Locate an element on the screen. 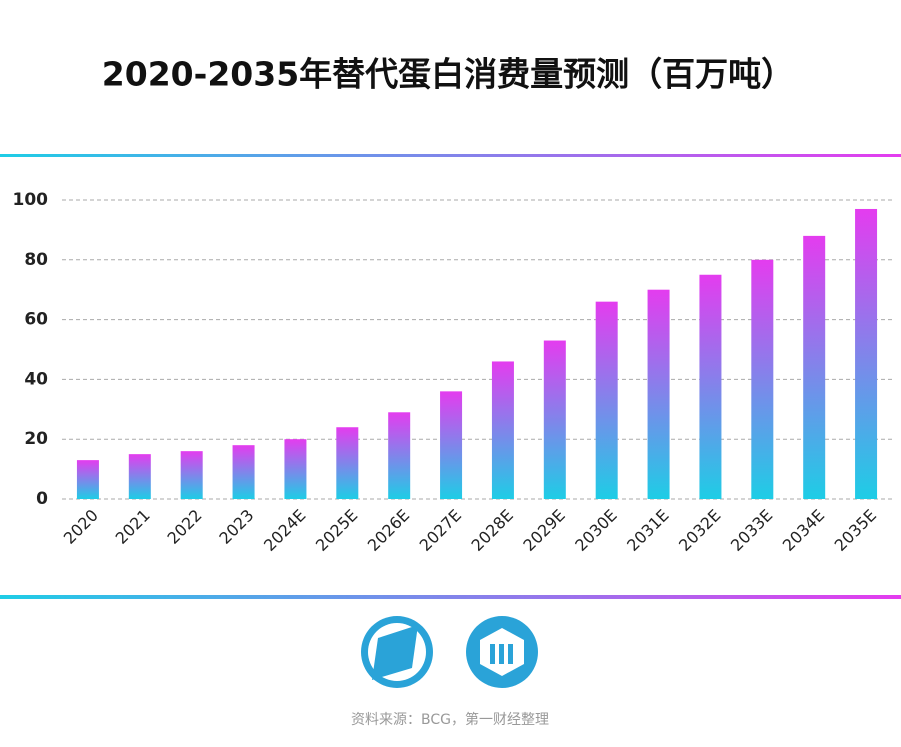  y-tick-label: 100 is located at coordinates (31, 200).